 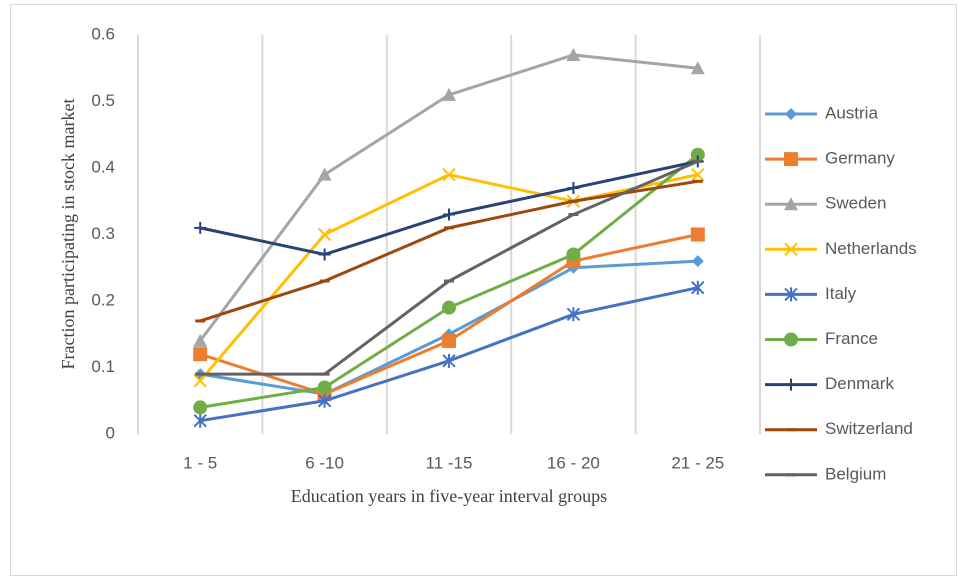 What do you see at coordinates (860, 158) in the screenshot?
I see `legend-label: Germany` at bounding box center [860, 158].